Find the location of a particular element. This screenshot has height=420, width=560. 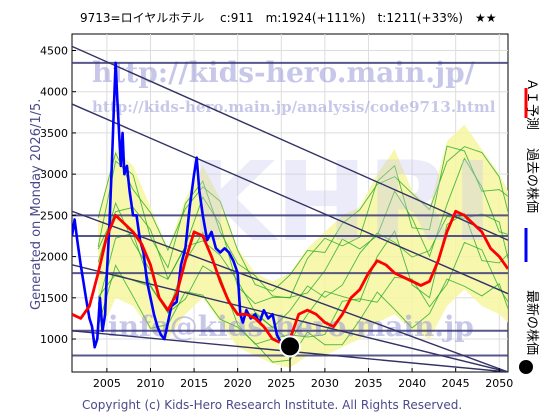

legend-ai-label: ＡＩ予測 is located at coordinates (531, 104).